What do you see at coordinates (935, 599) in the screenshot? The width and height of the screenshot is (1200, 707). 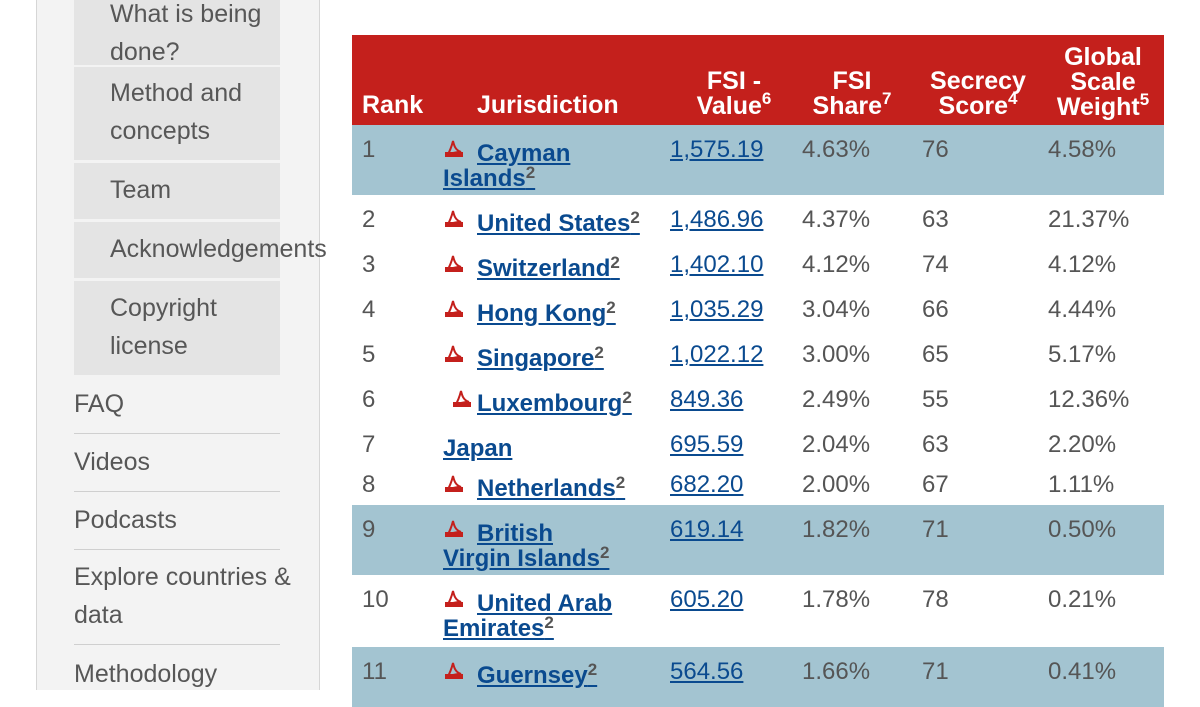 I see `secrecy-score-cell: 78` at bounding box center [935, 599].